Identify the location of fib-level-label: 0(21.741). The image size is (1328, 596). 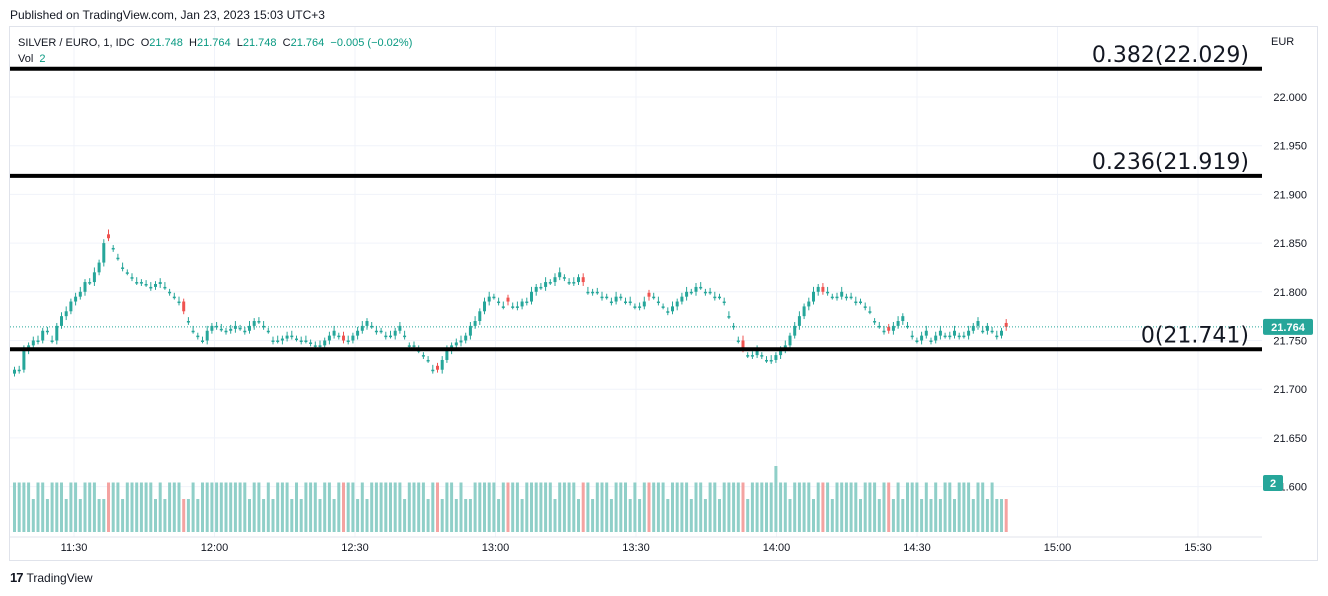
(1195, 335).